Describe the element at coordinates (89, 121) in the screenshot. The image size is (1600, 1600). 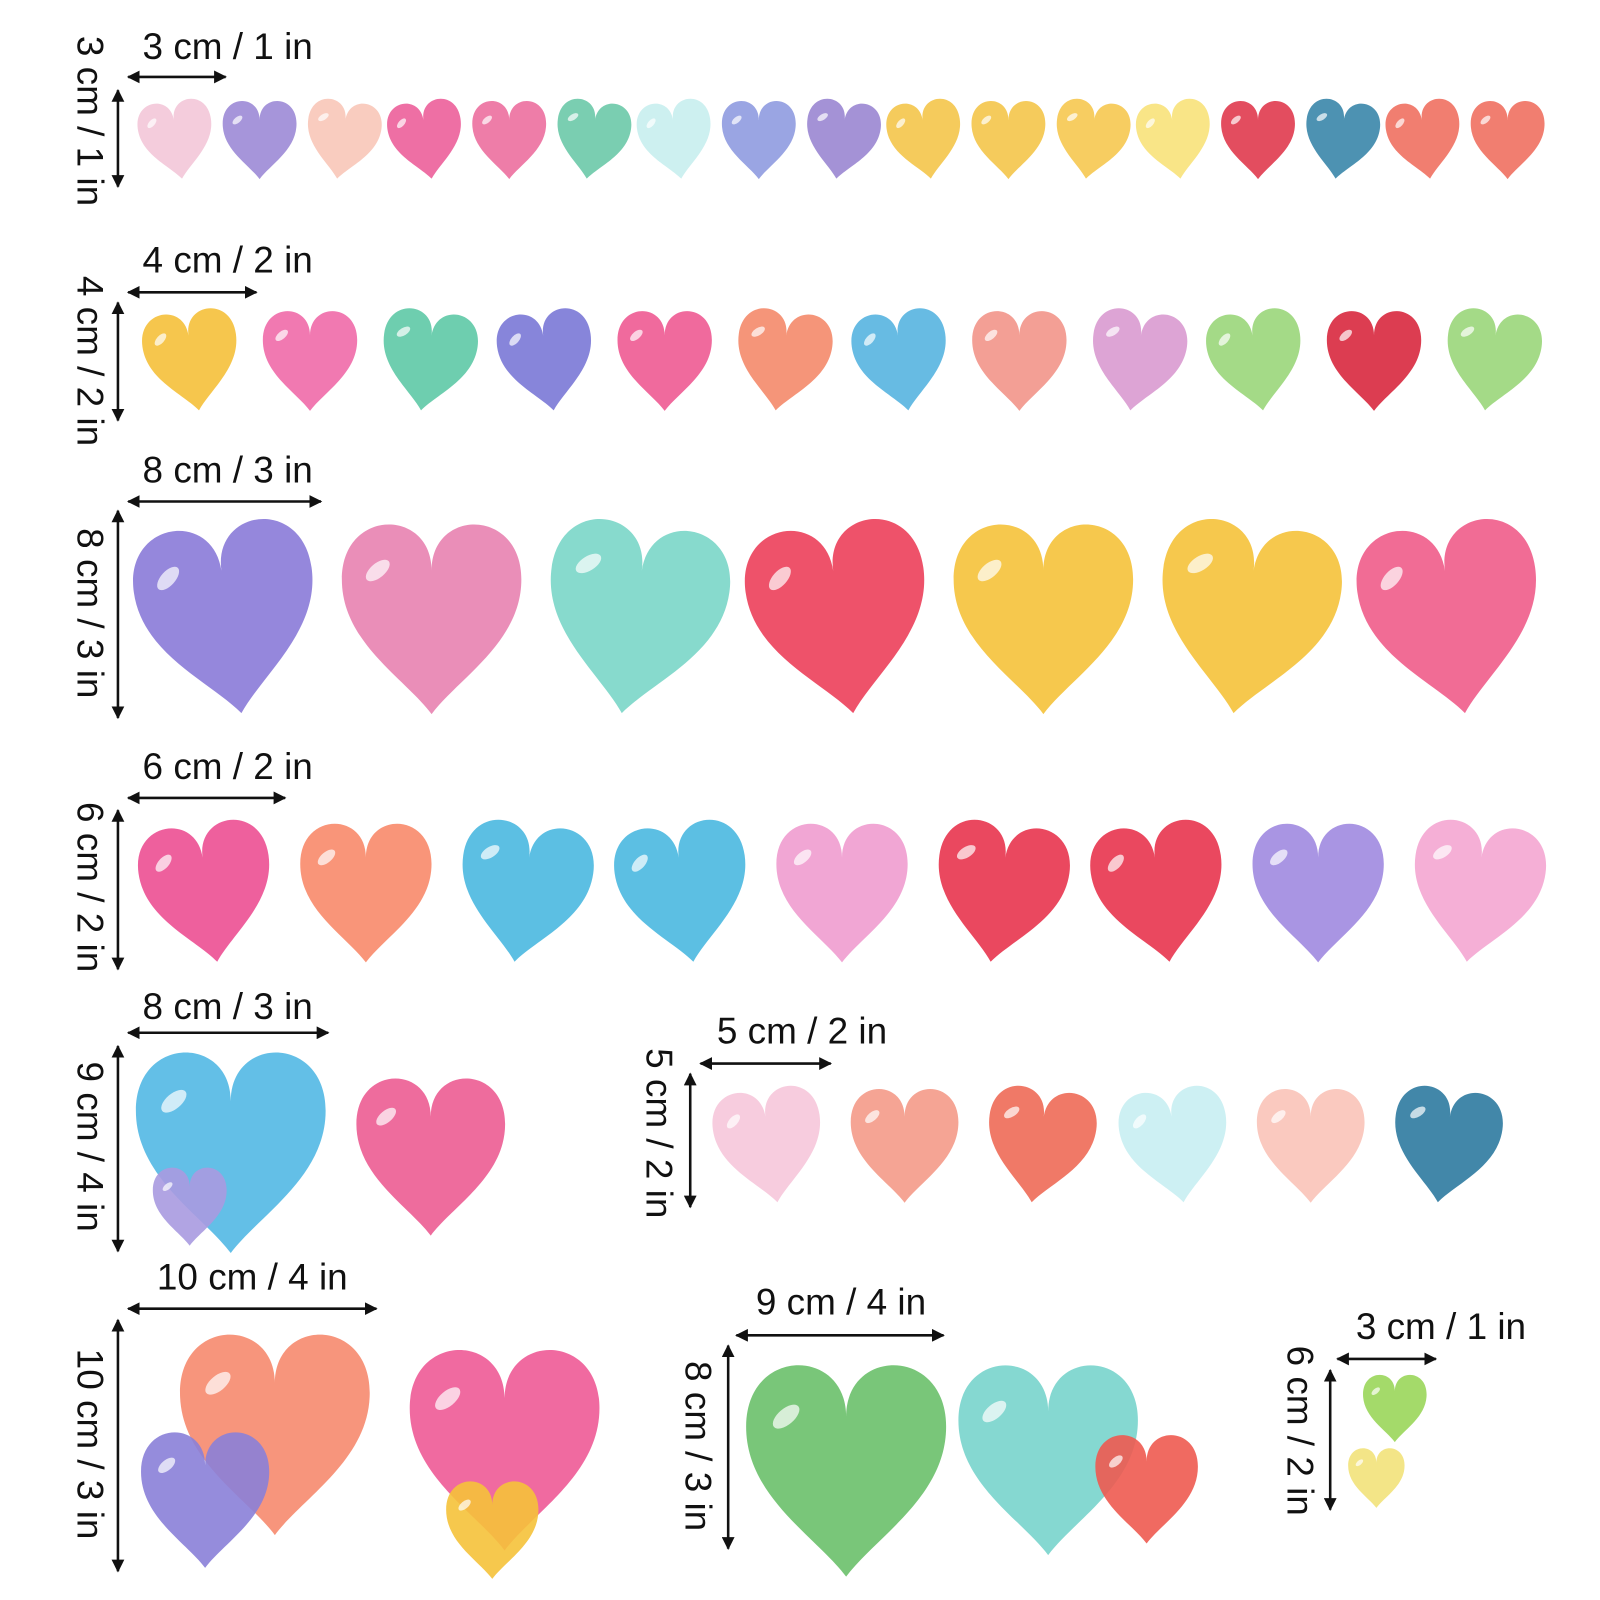
I see `height-label: 3 cm / 1 in` at that location.